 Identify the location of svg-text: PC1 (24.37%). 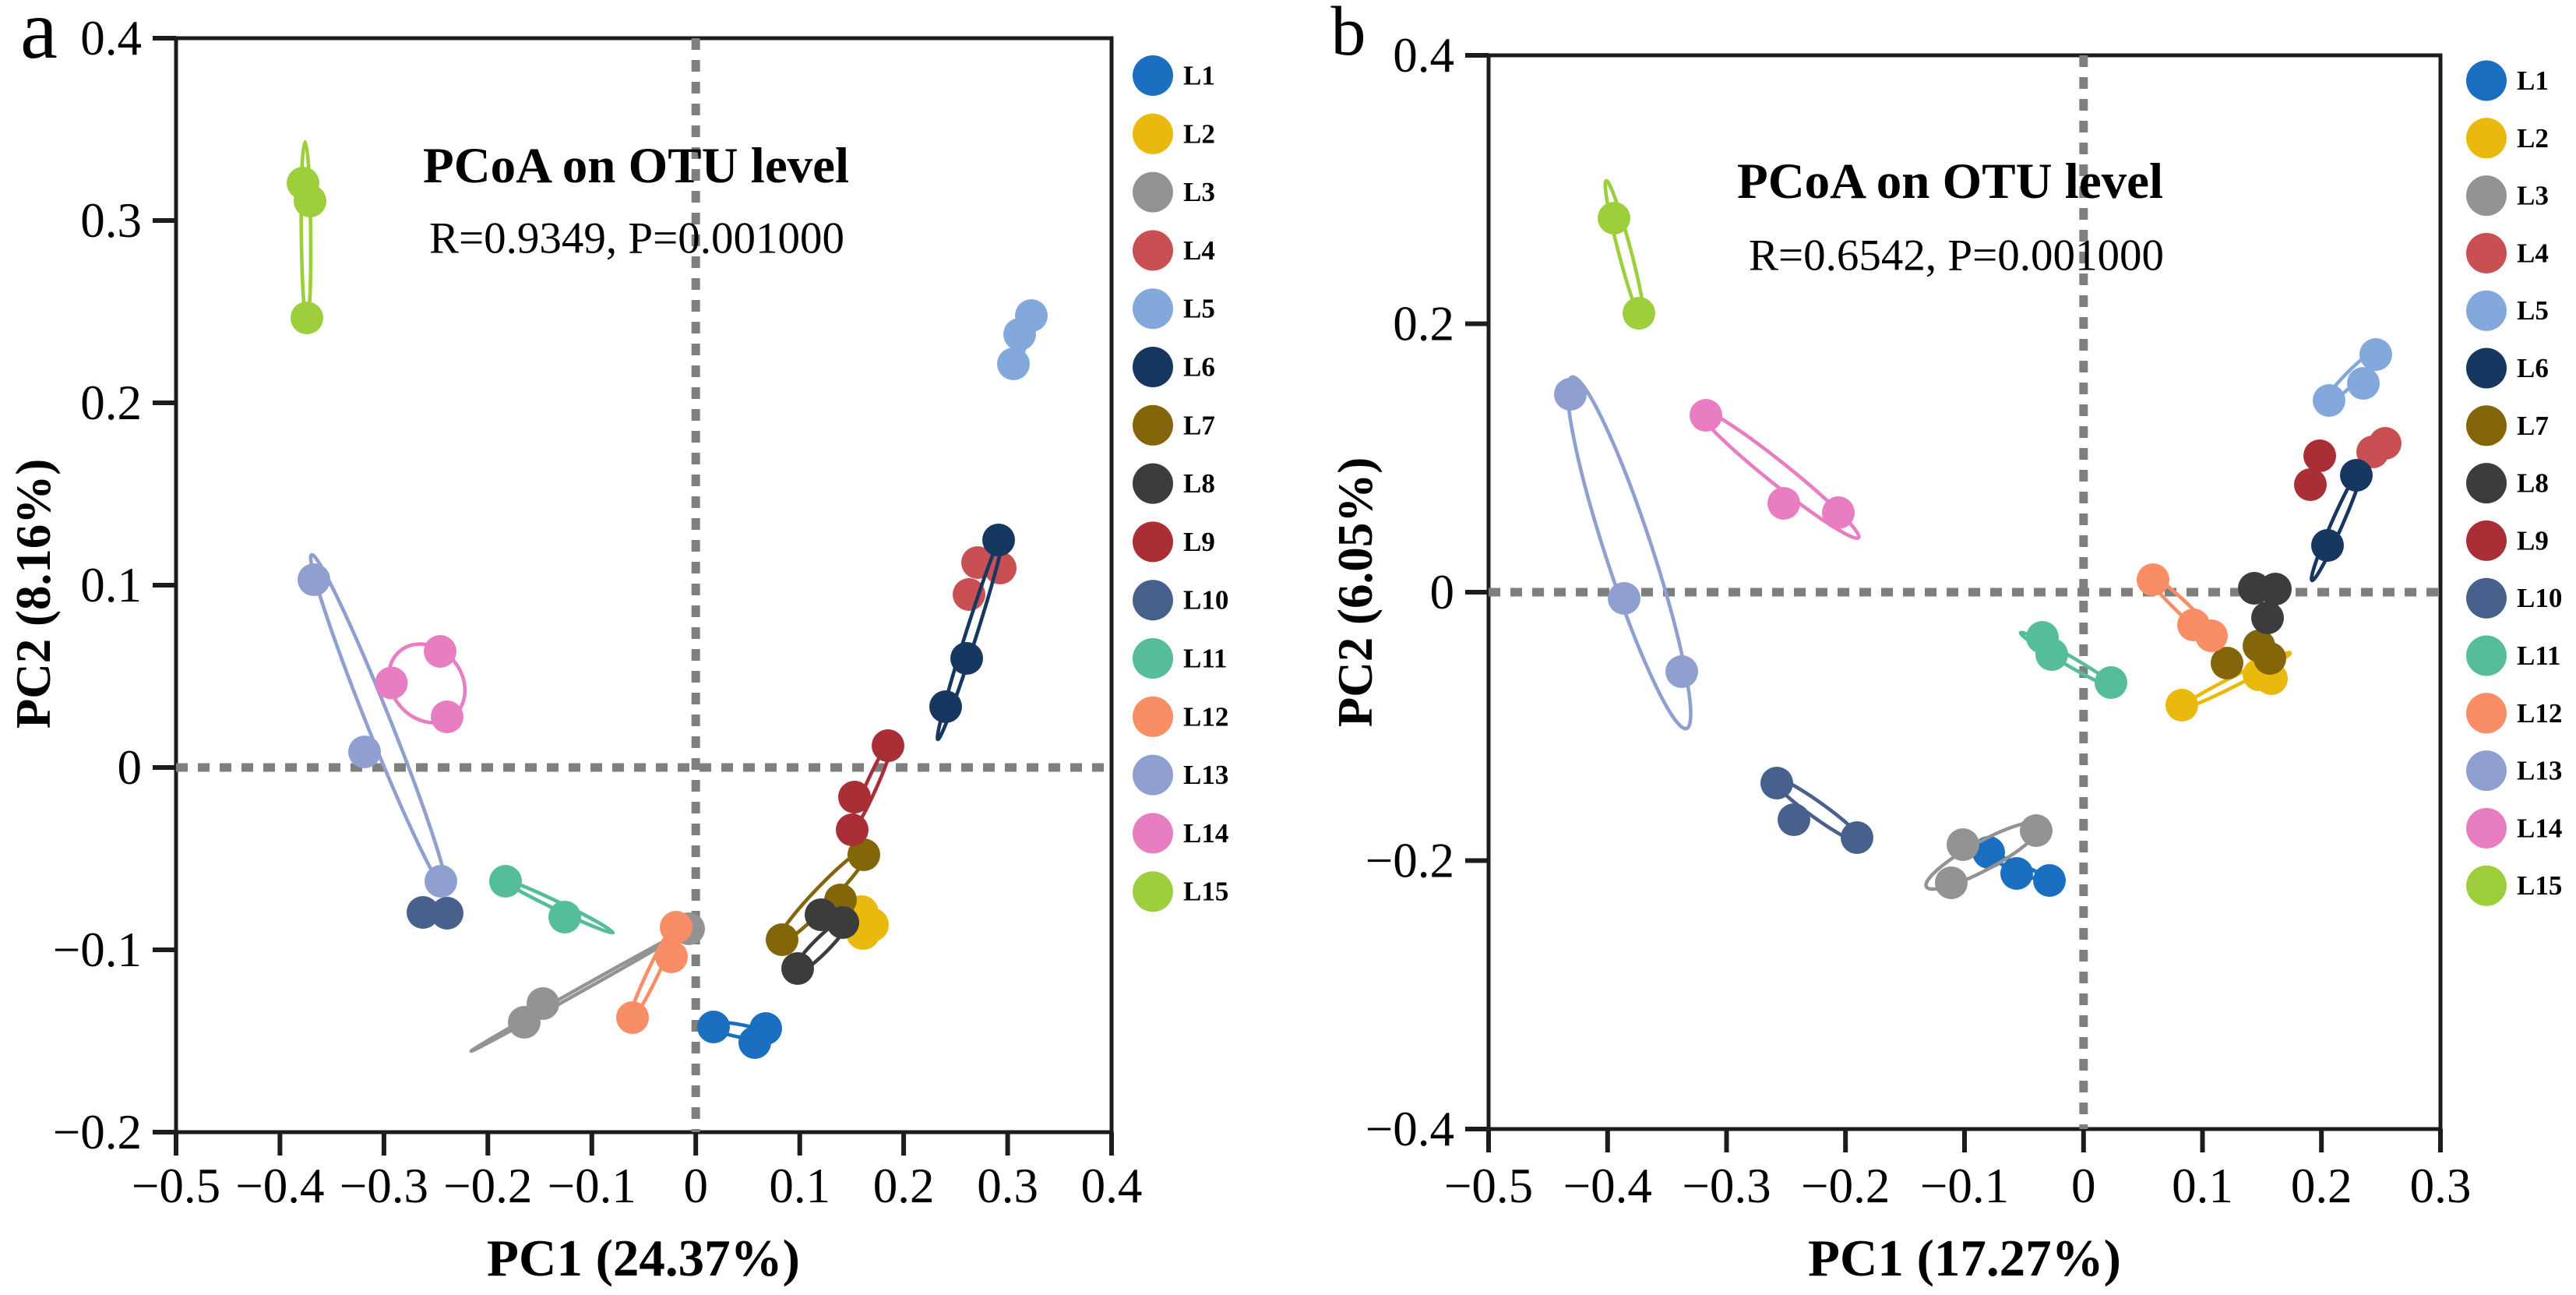
(643, 1258).